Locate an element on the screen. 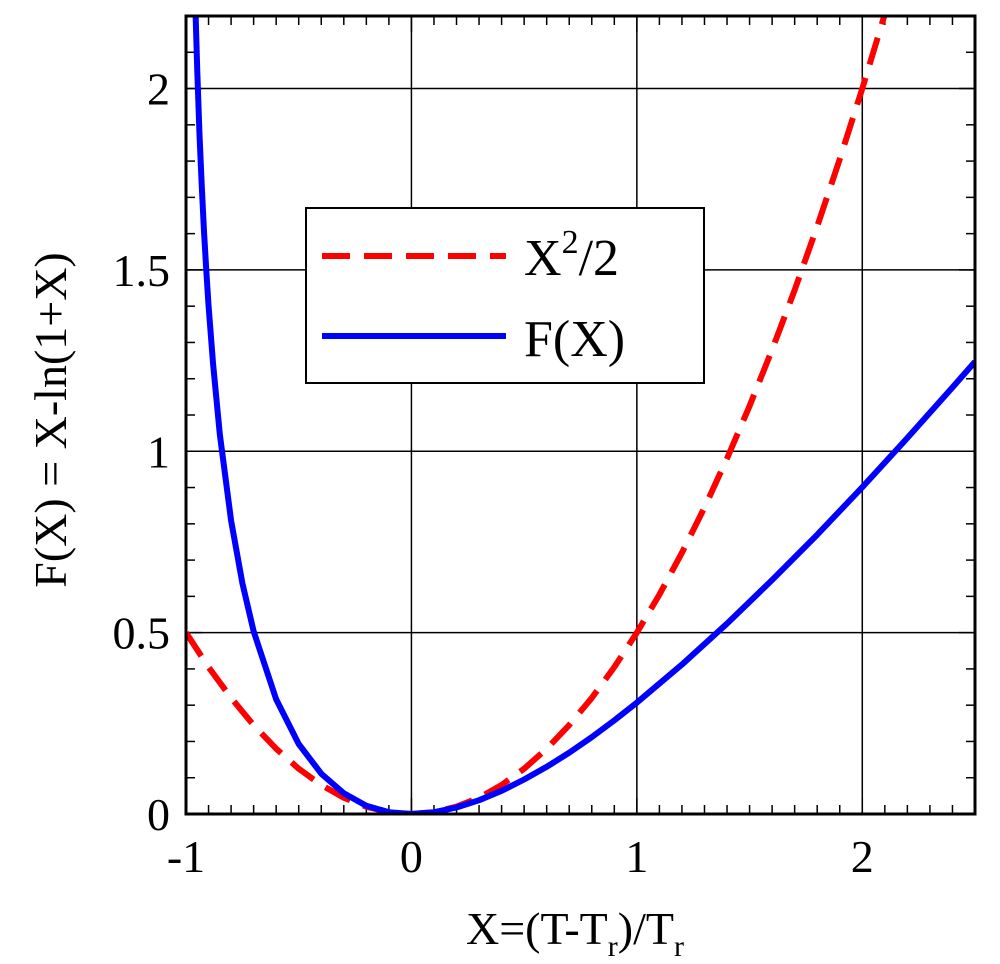 The height and width of the screenshot is (964, 1000). legend: X2/2 F(X) is located at coordinates (505, 295).